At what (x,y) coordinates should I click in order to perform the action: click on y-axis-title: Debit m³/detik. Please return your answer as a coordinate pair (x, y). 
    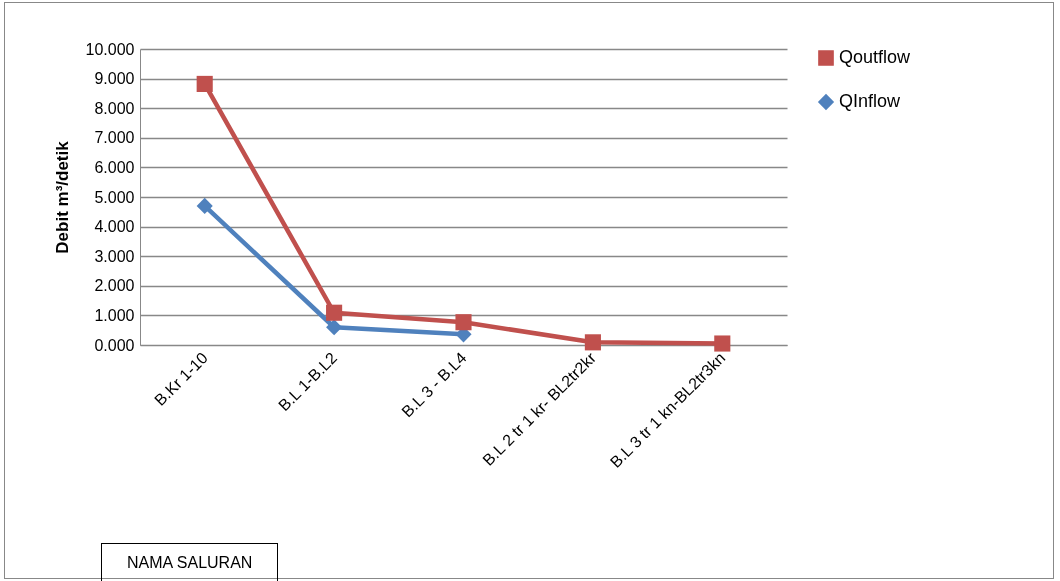
    Looking at the image, I should click on (62, 197).